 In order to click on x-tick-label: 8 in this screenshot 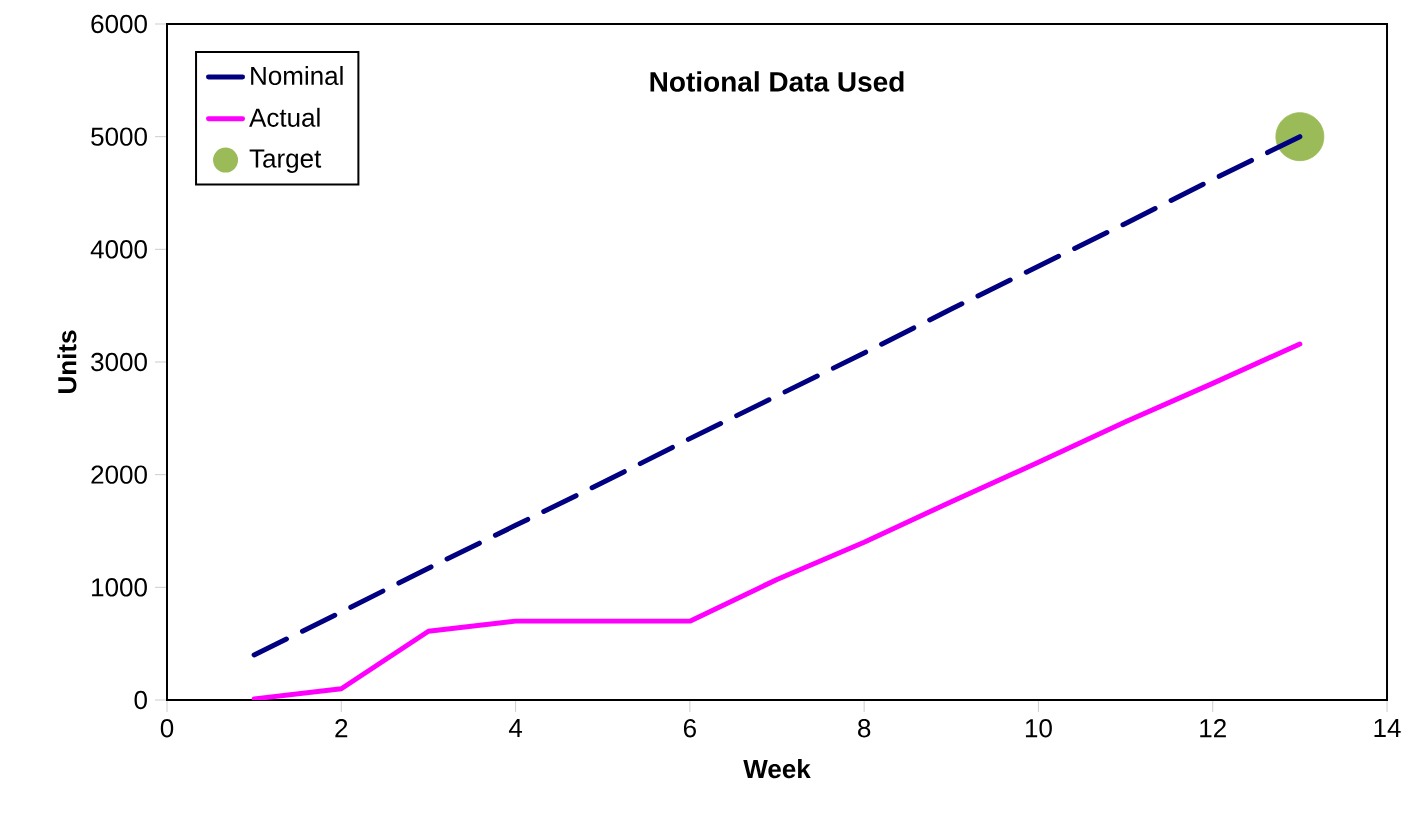, I will do `click(864, 728)`.